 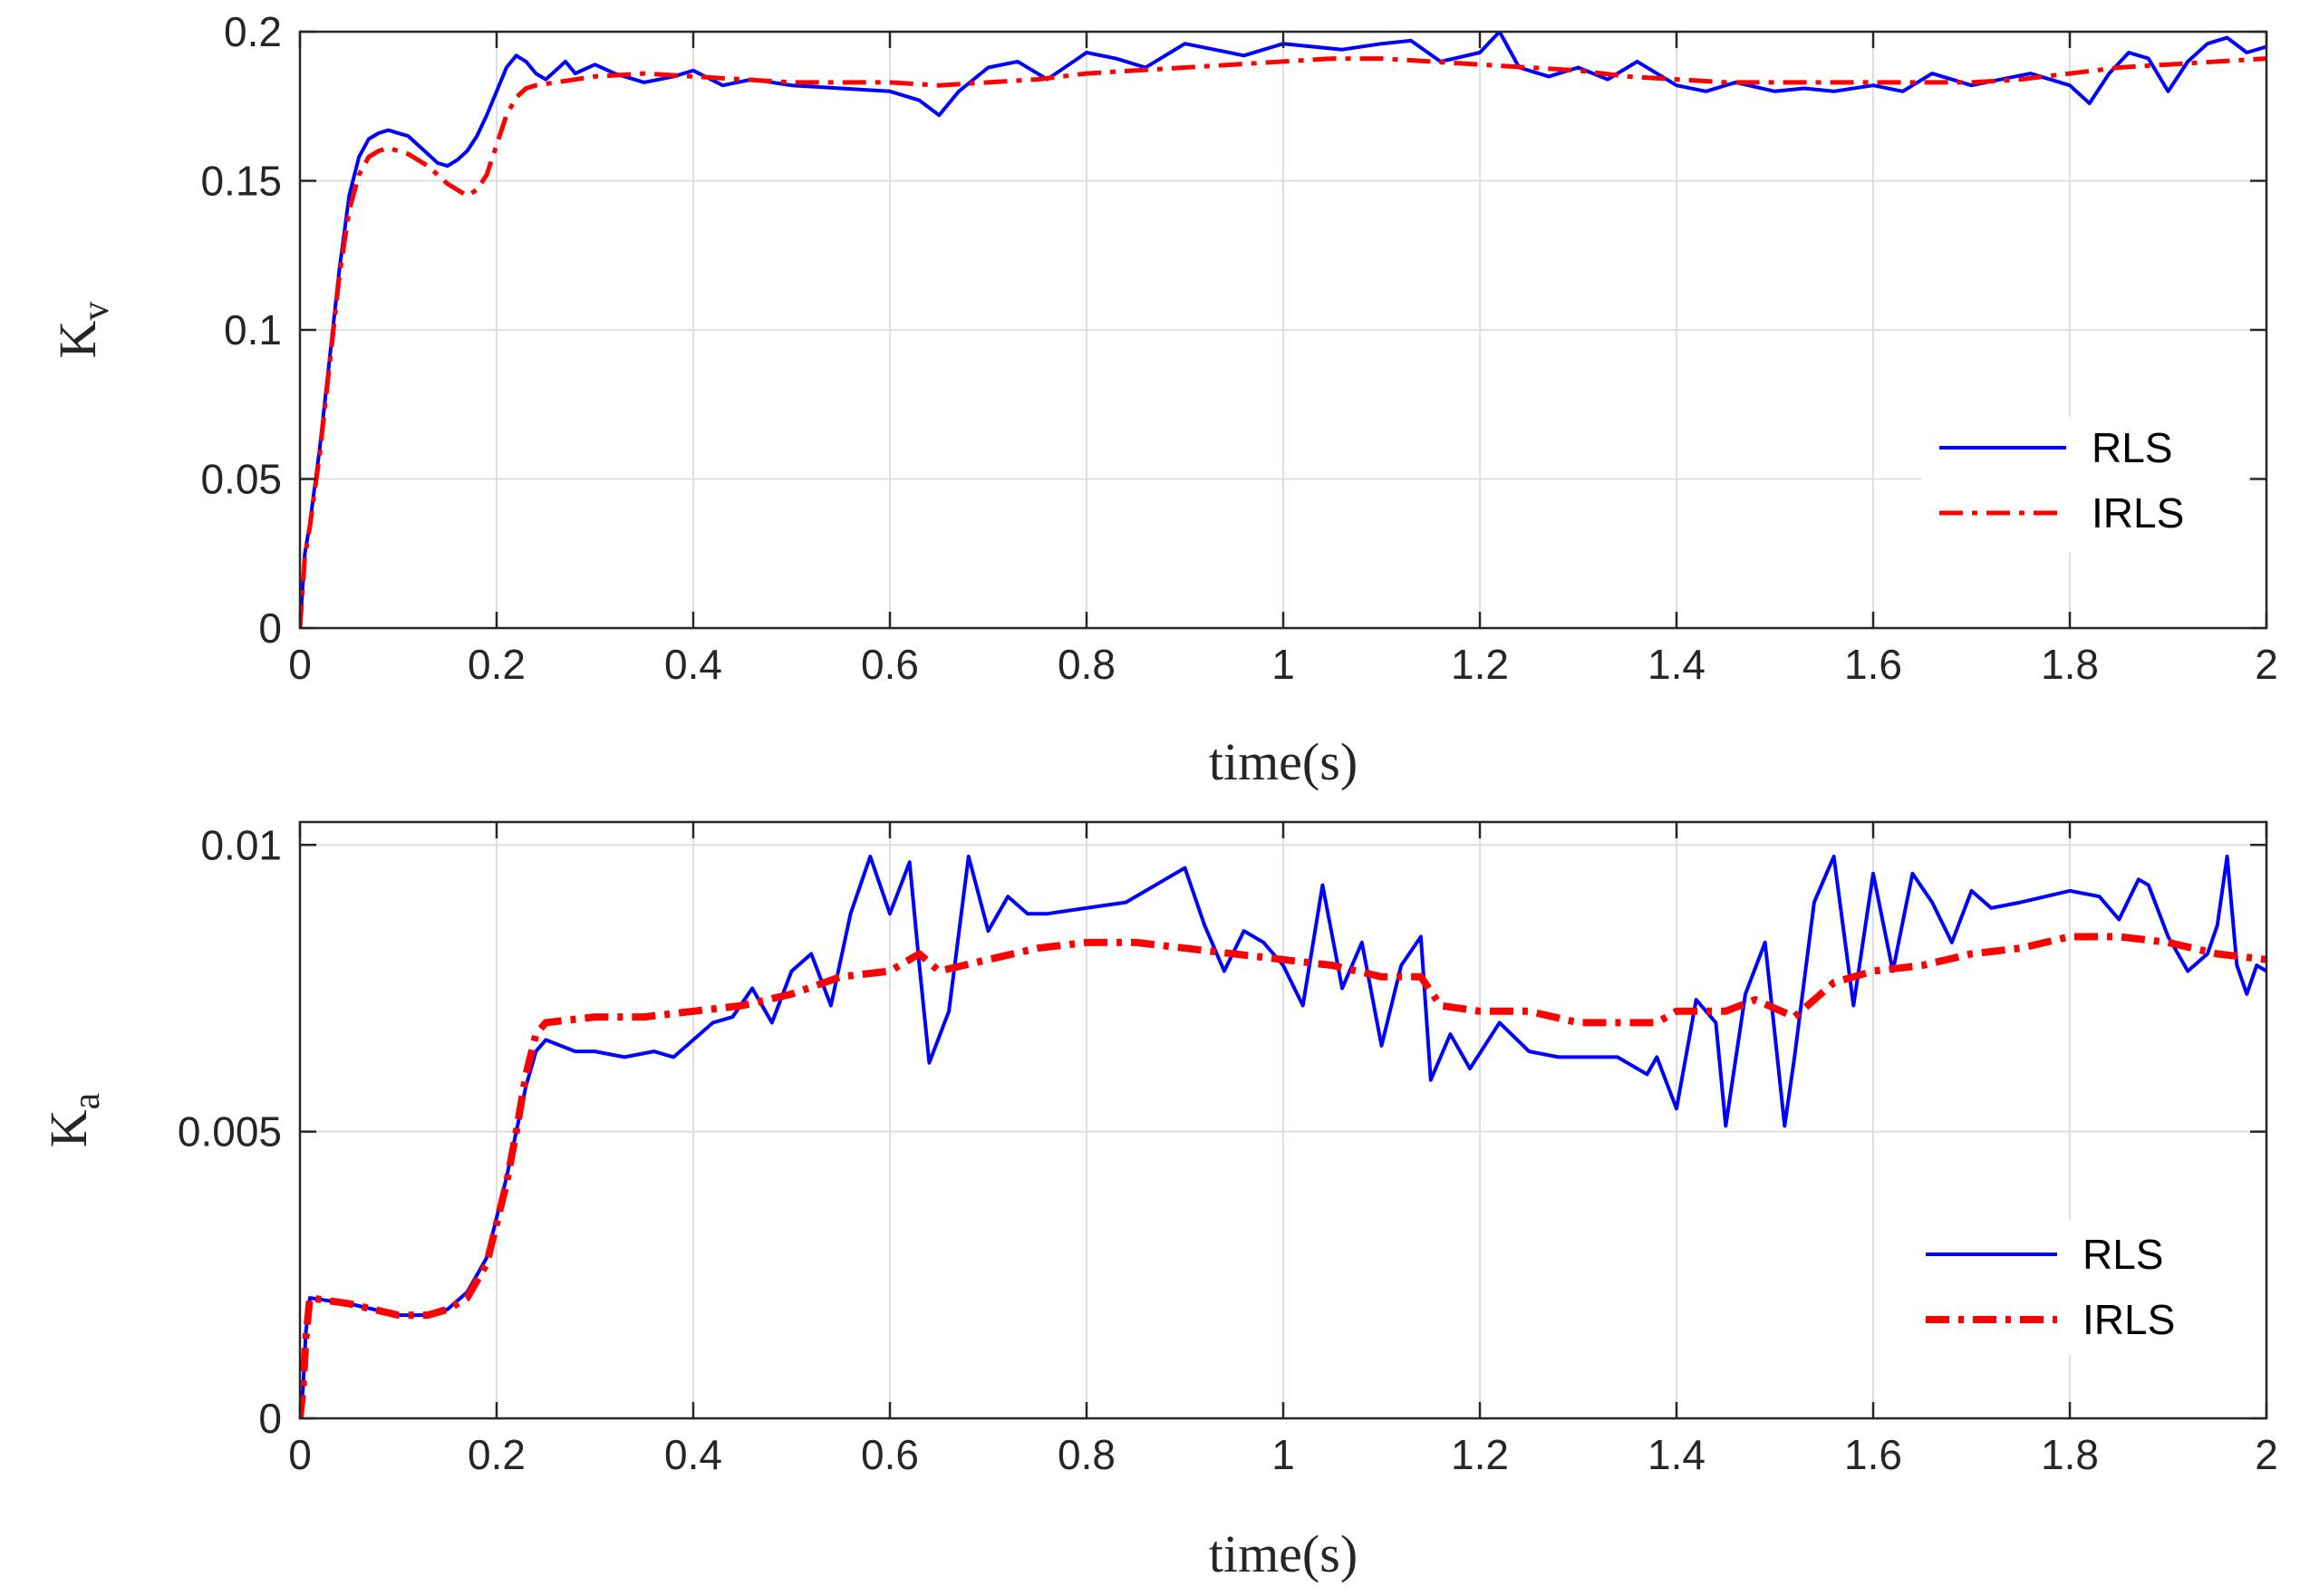 I want to click on kv-y-tick-label: 0, so click(x=270, y=628).